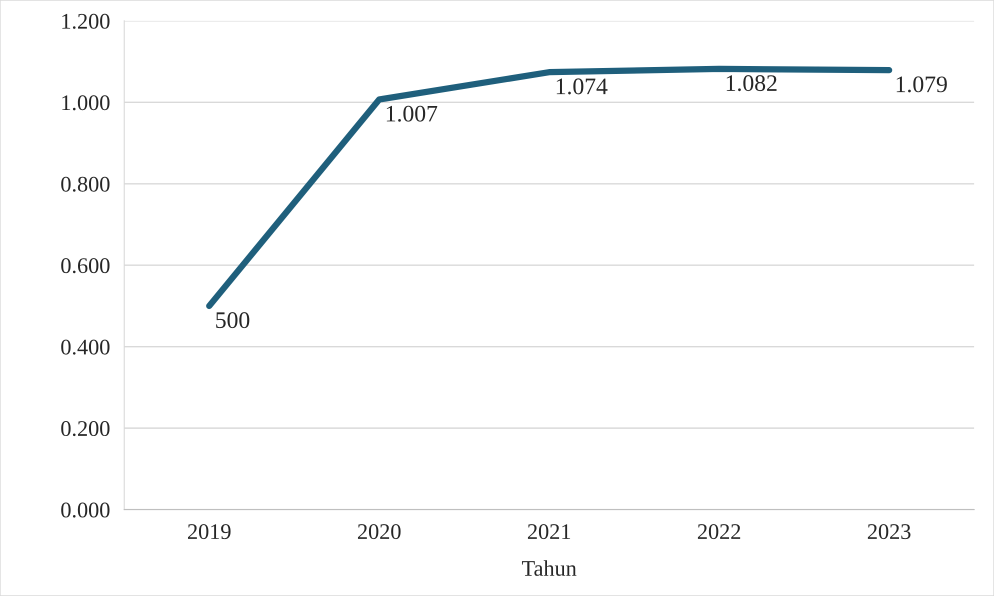  I want to click on x-tick-label: 2022, so click(719, 532).